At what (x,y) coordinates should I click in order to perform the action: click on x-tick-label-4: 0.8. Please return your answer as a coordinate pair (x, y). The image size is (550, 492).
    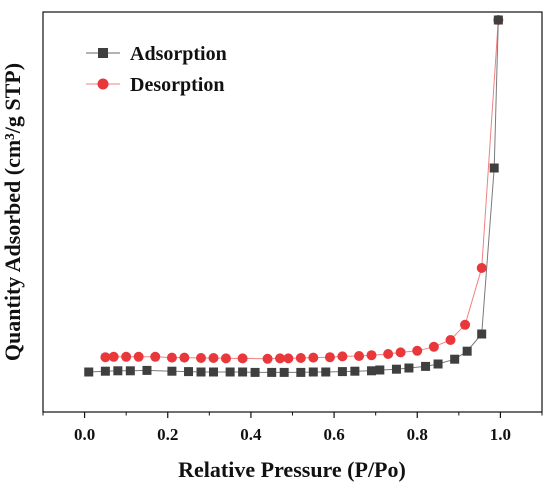
    Looking at the image, I should click on (417, 434).